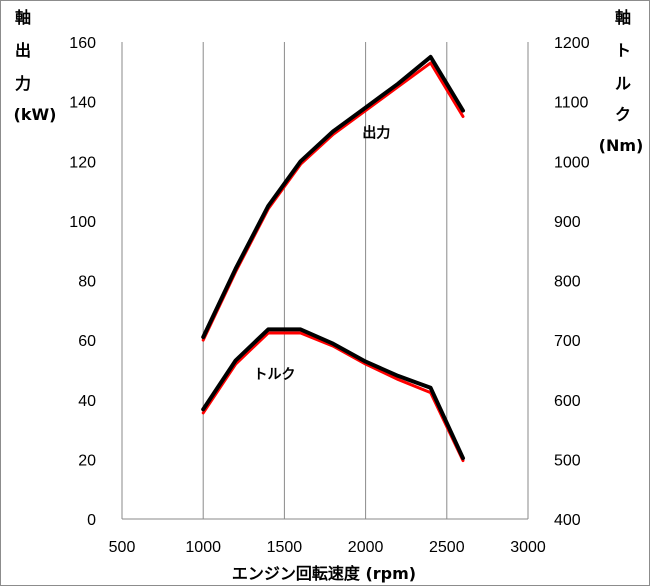  Describe the element at coordinates (567, 341) in the screenshot. I see `y-right-tick-label: 700` at that location.